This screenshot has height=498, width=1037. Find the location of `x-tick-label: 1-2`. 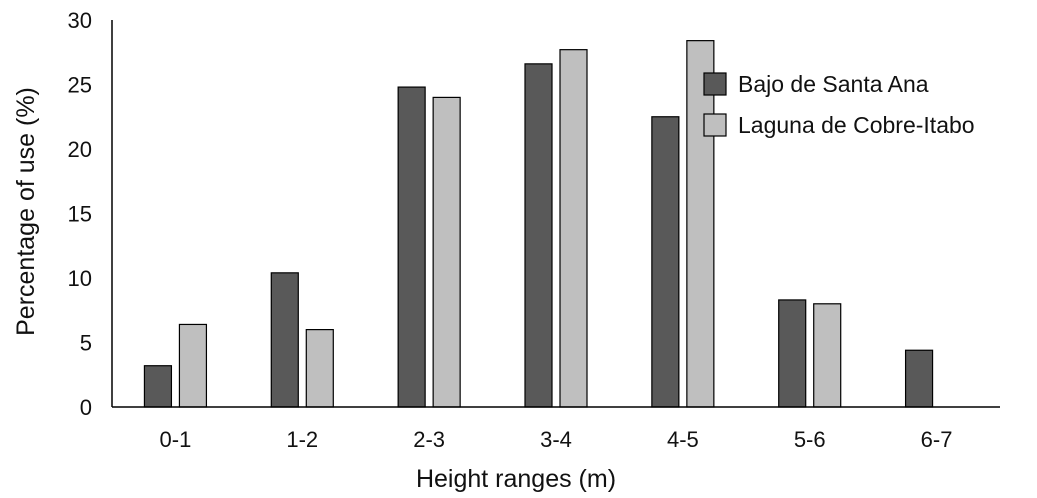

x-tick-label: 1-2 is located at coordinates (302, 439).